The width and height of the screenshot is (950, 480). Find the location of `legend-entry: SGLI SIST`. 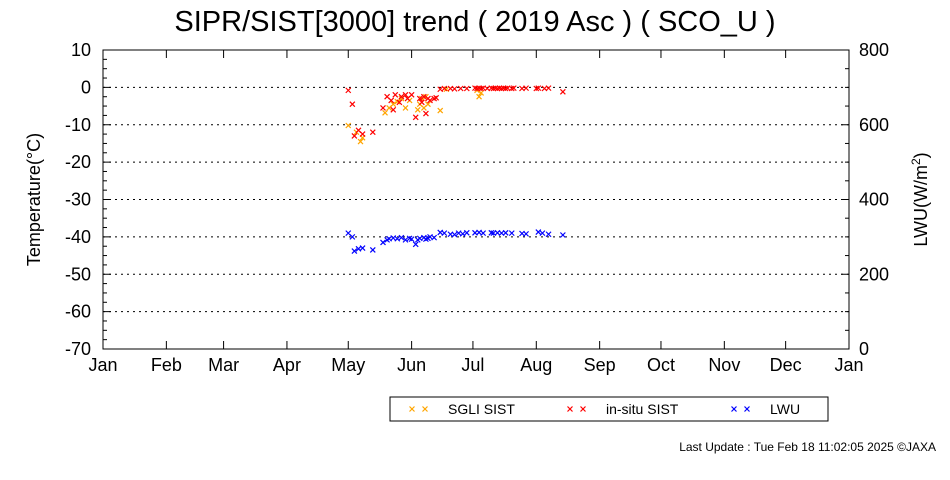

legend-entry: SGLI SIST is located at coordinates (462, 409).